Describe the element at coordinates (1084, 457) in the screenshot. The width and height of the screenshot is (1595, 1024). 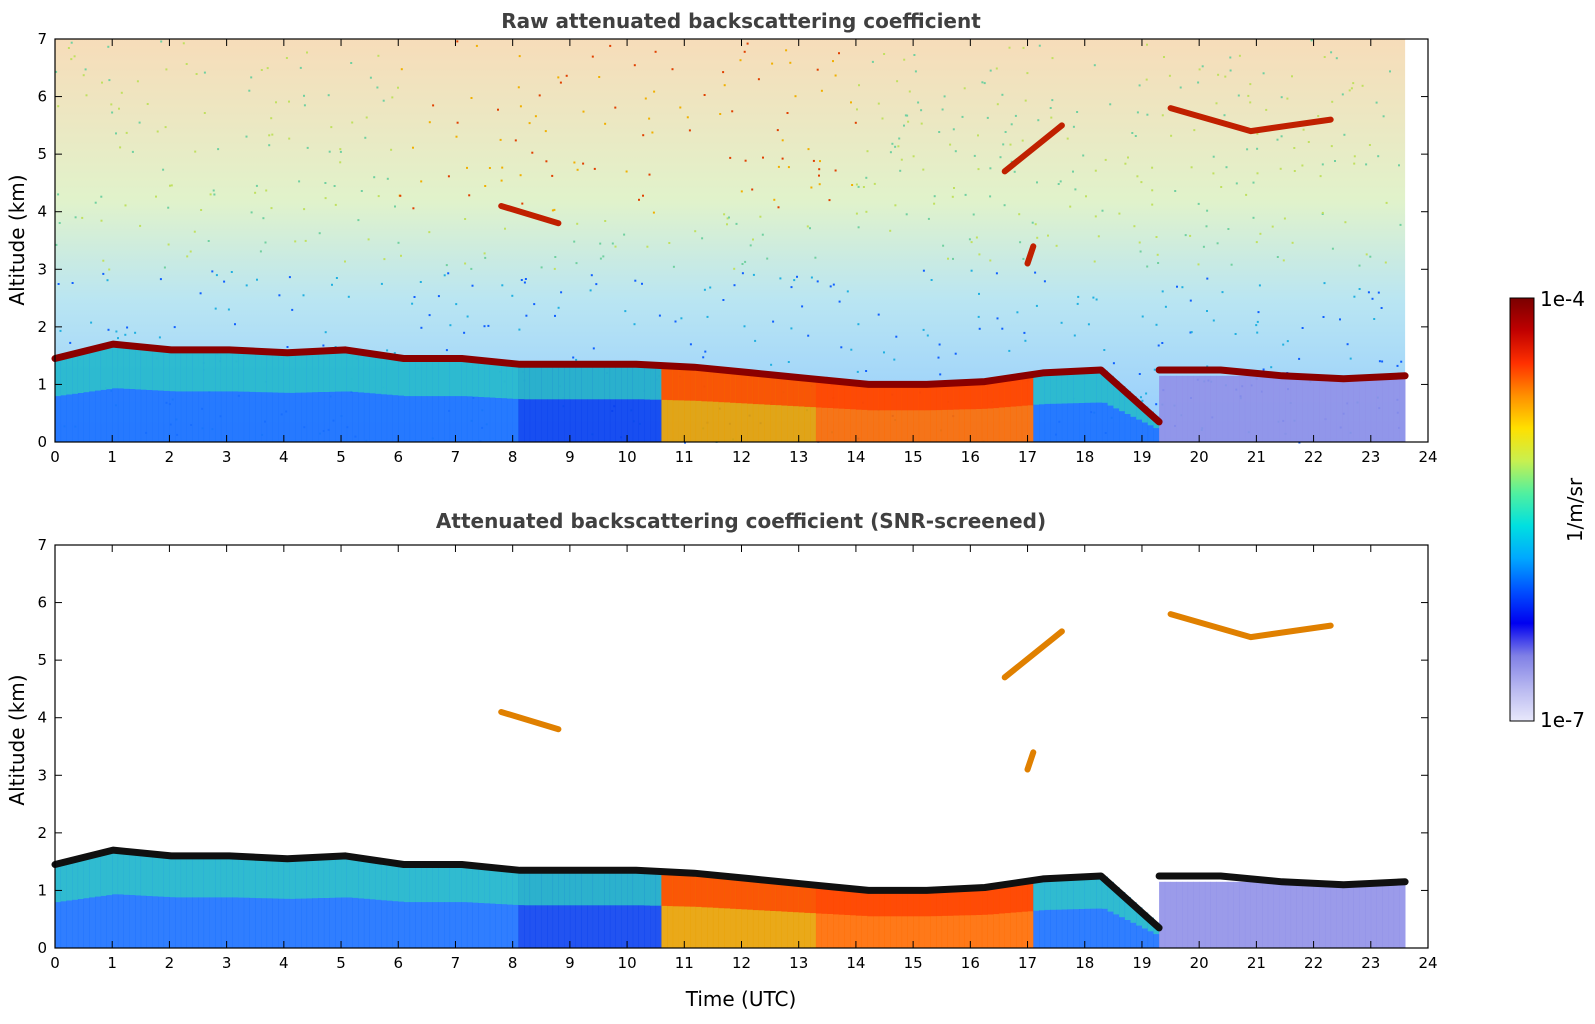
I see `x-tick-label: 18` at that location.